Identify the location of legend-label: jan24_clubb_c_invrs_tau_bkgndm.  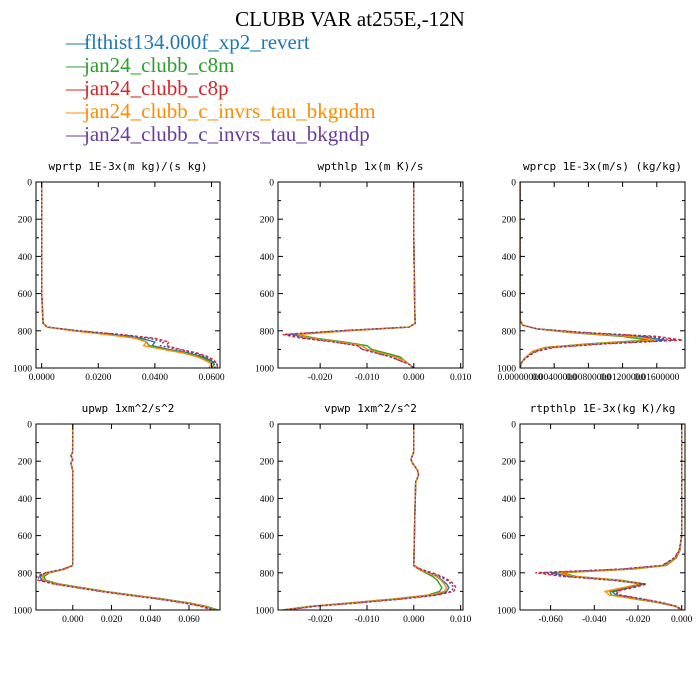
(230, 111).